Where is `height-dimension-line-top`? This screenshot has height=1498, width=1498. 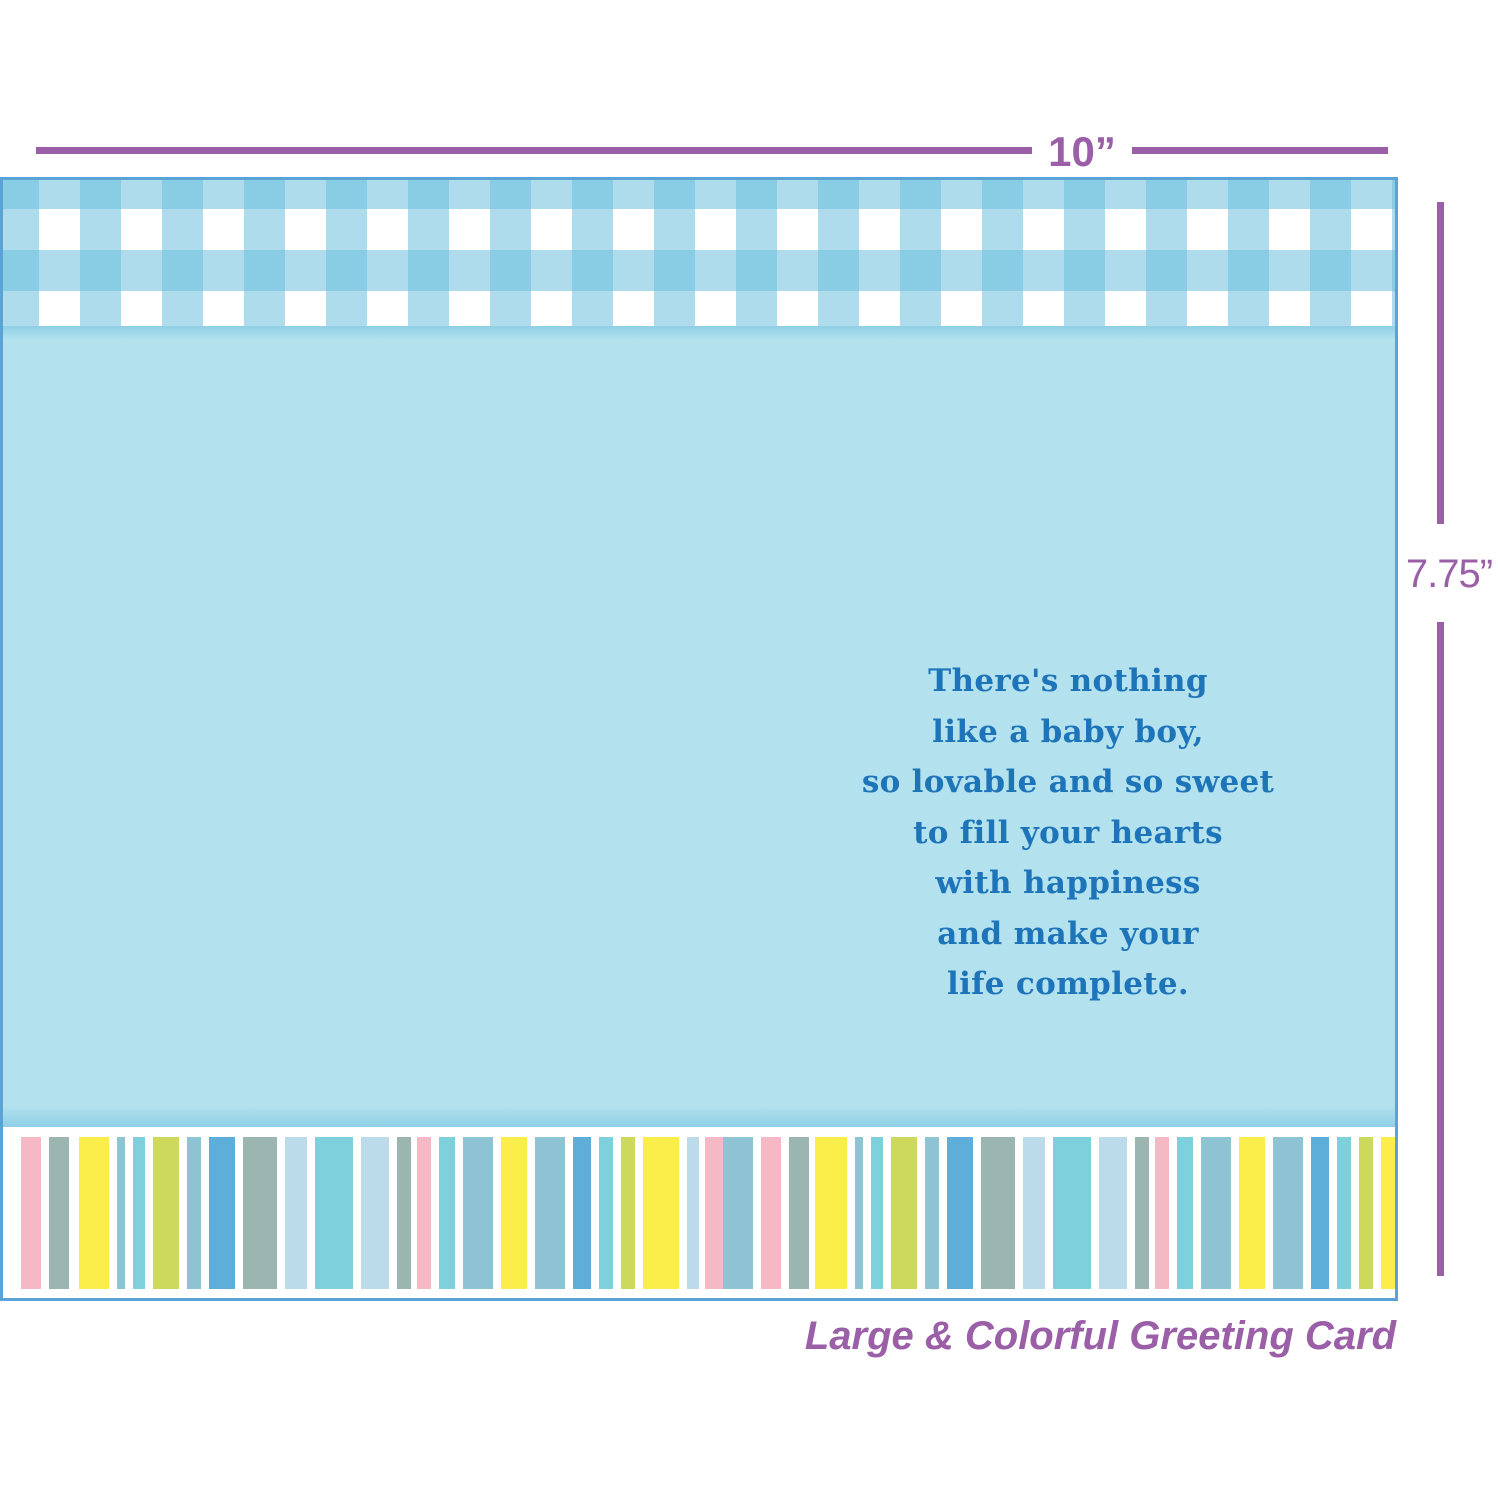 height-dimension-line-top is located at coordinates (1440, 363).